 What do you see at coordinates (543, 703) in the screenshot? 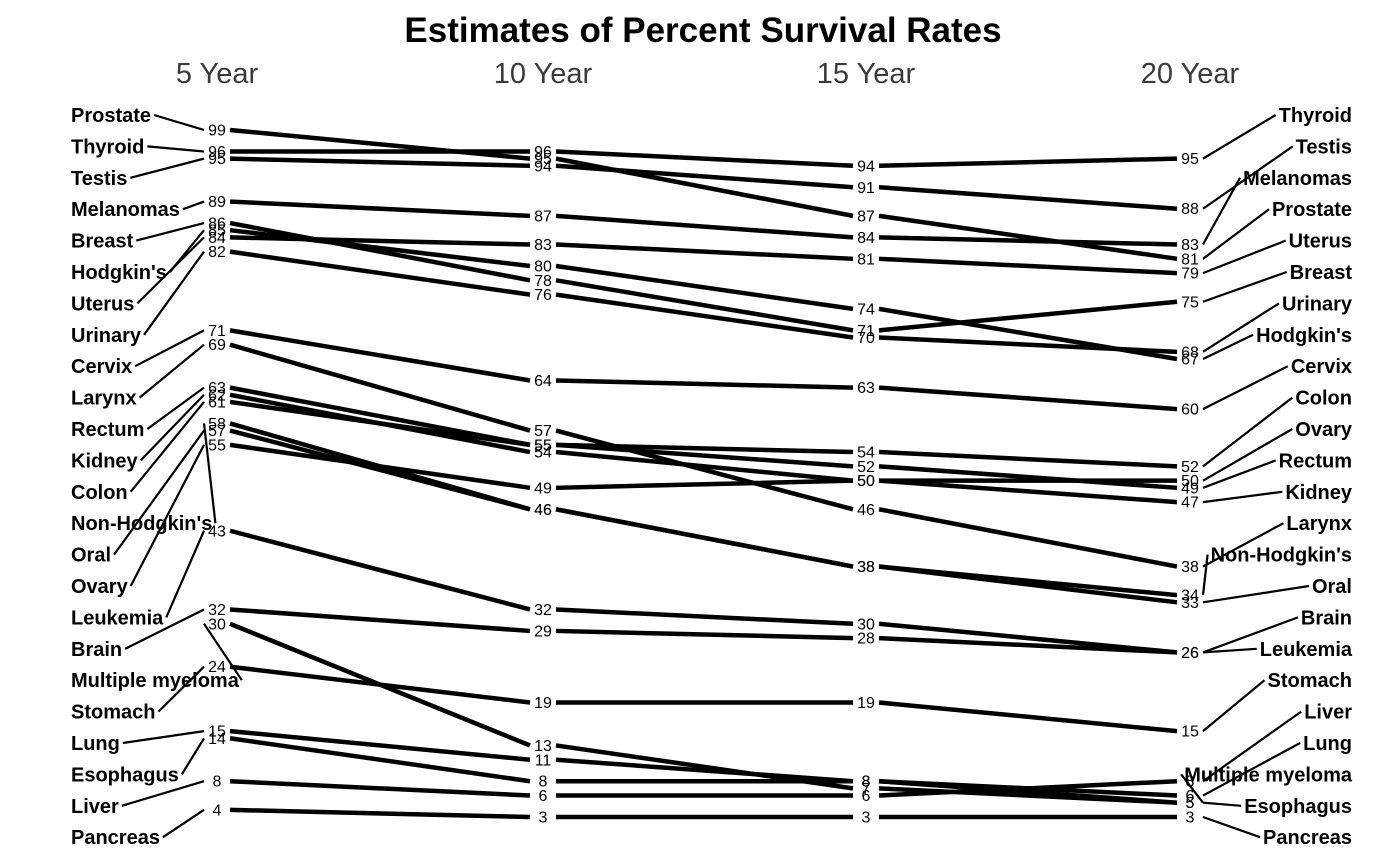
I see `value-label-stomach-2: 19` at bounding box center [543, 703].